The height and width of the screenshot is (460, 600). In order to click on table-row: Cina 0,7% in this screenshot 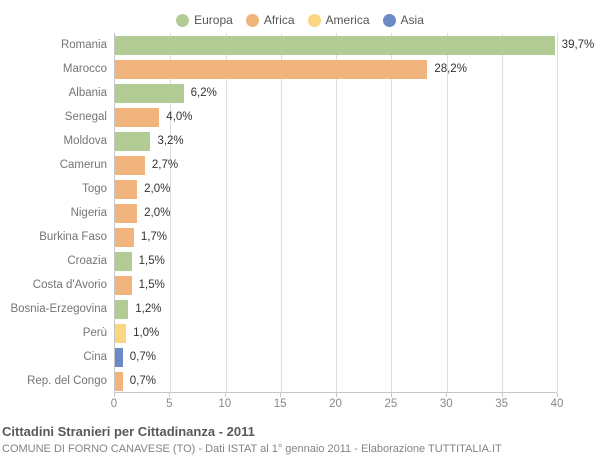, I will do `click(300, 357)`.